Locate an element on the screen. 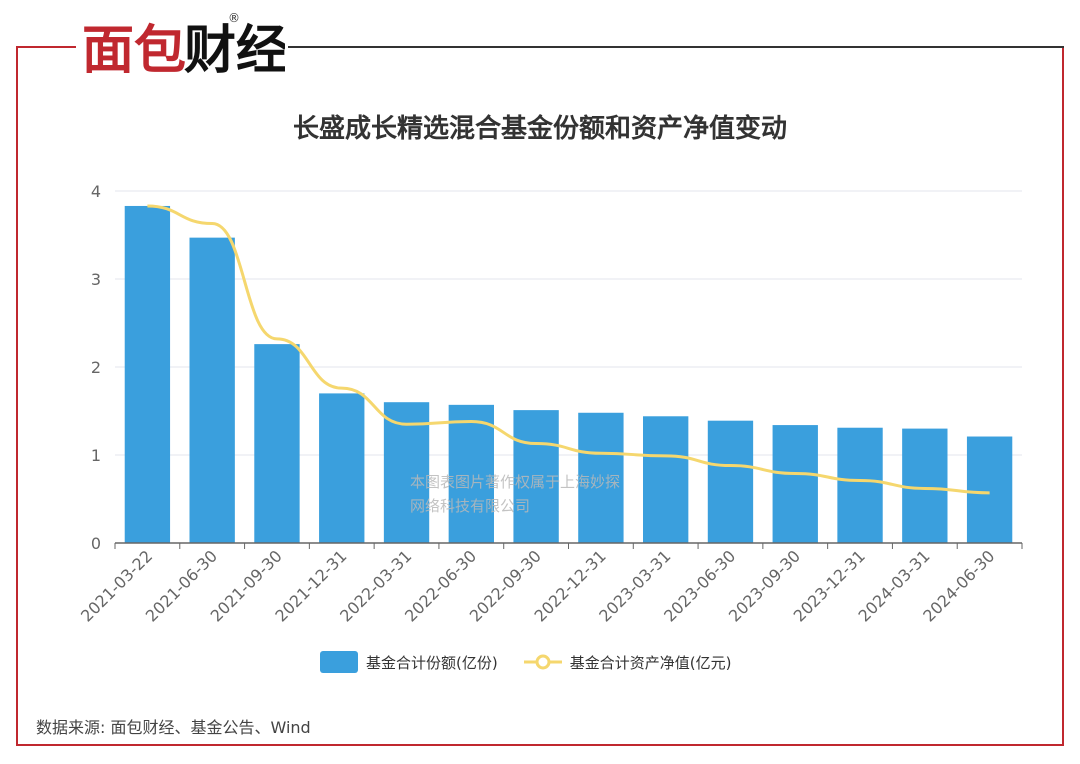 The width and height of the screenshot is (1080, 764). svg-text: 财经 is located at coordinates (234, 50).